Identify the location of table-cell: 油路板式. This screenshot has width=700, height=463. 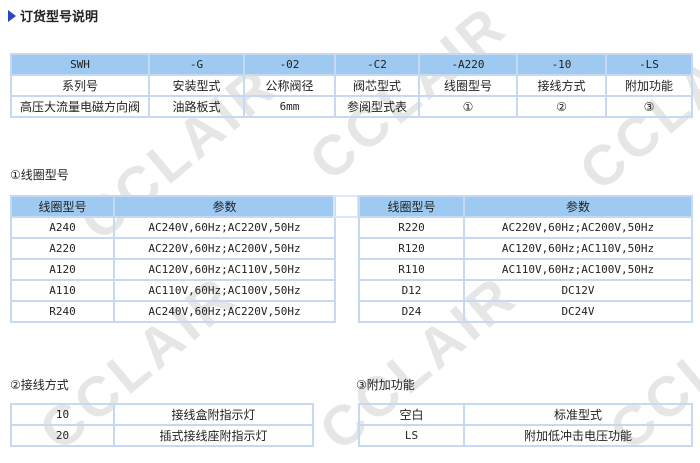
(196, 106).